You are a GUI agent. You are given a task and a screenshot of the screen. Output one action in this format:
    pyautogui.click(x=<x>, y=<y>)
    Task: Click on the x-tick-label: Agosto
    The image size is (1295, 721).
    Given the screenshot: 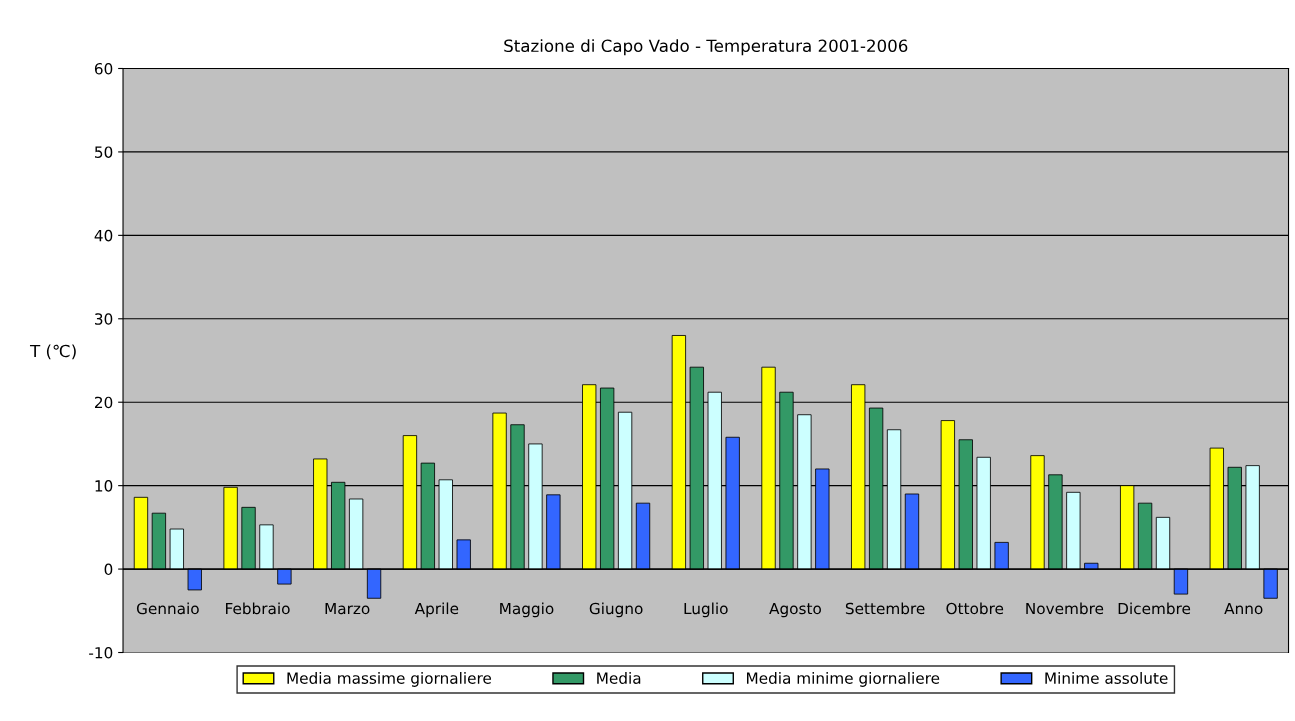 What is the action you would take?
    pyautogui.click(x=795, y=610)
    